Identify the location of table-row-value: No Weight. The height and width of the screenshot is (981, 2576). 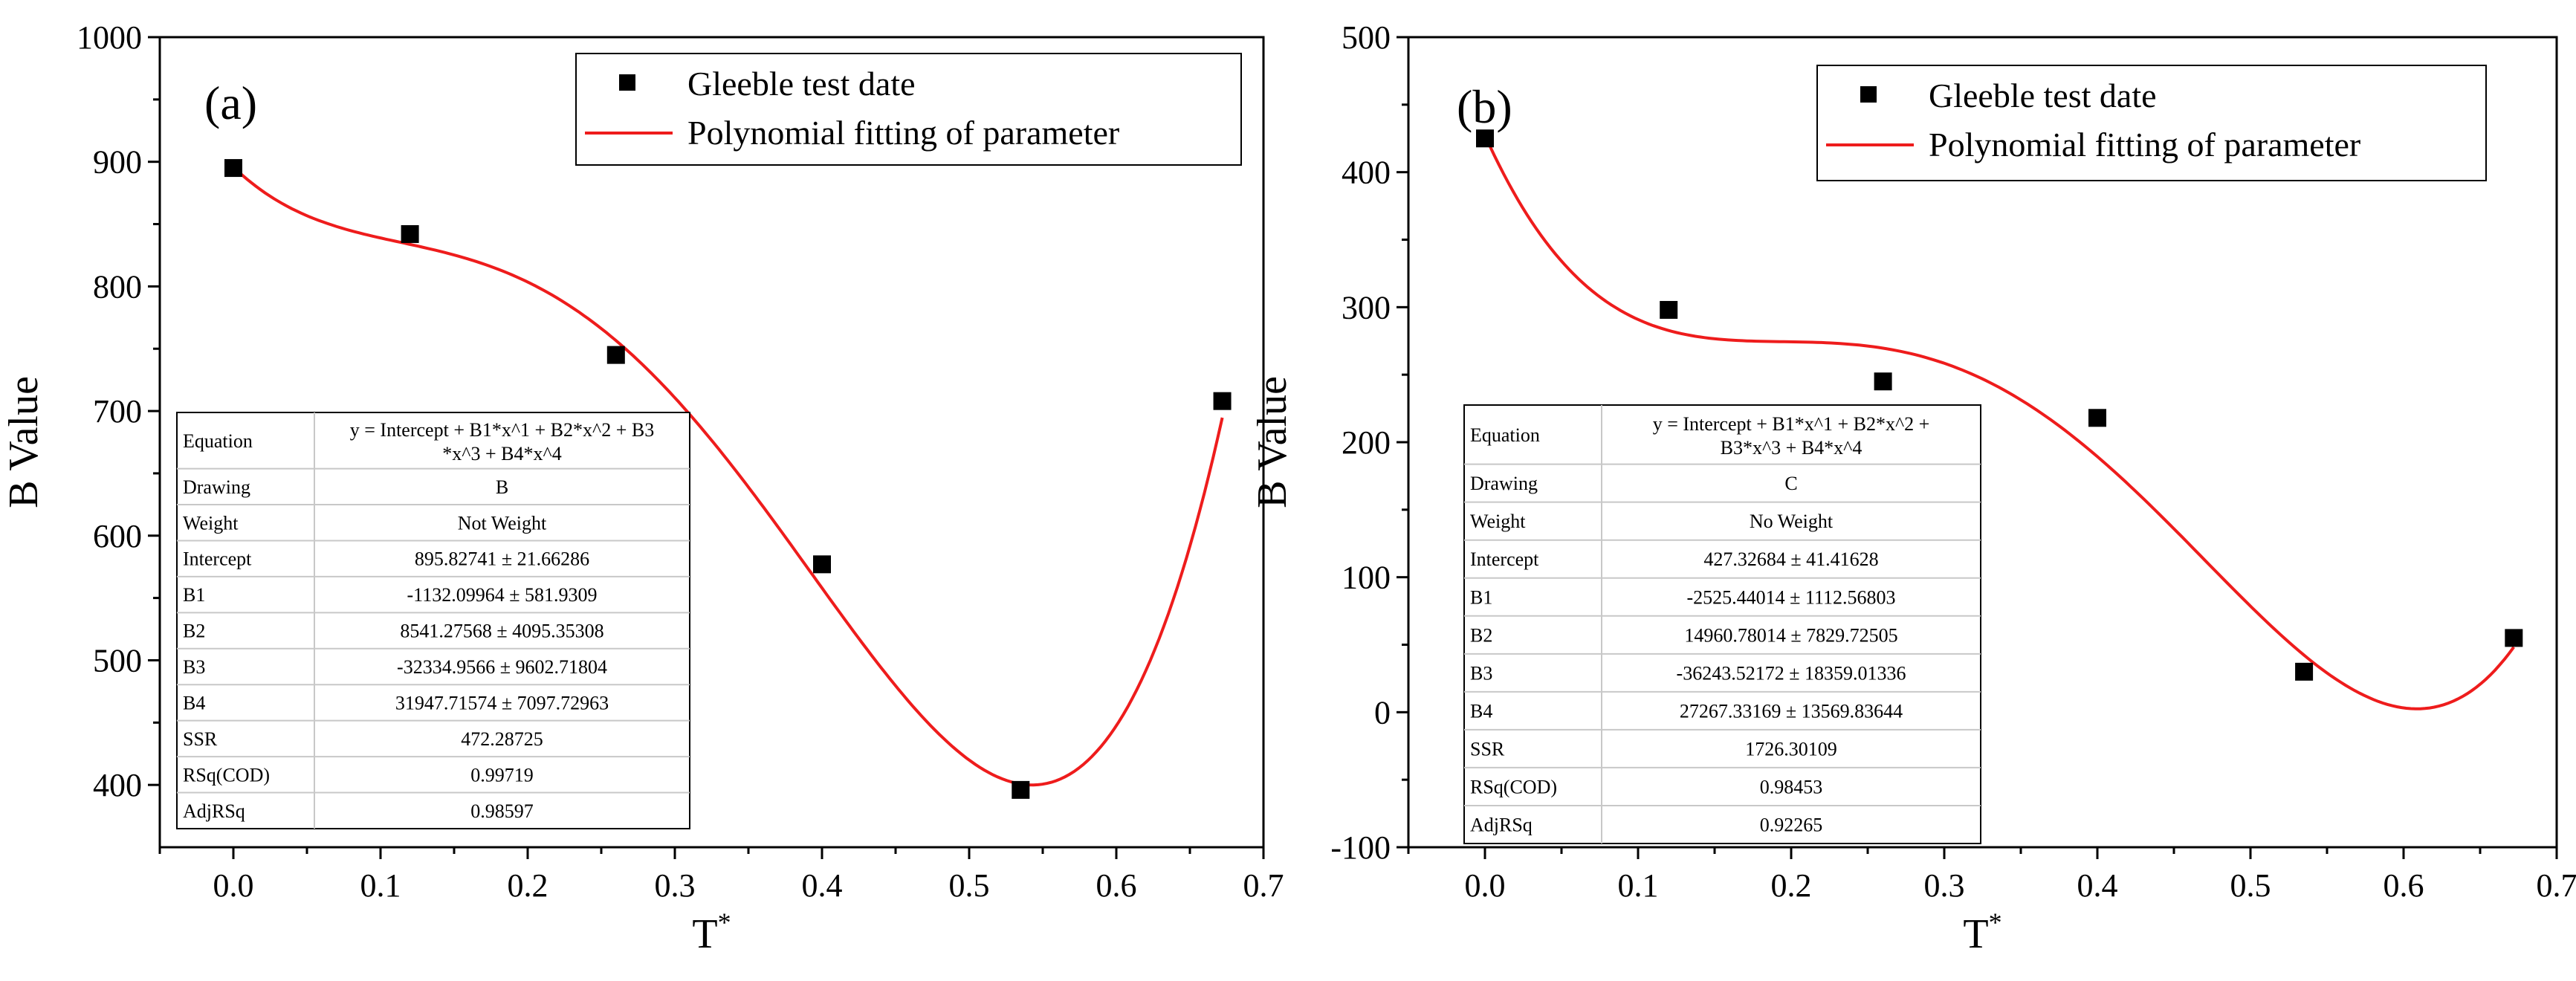
(1792, 521).